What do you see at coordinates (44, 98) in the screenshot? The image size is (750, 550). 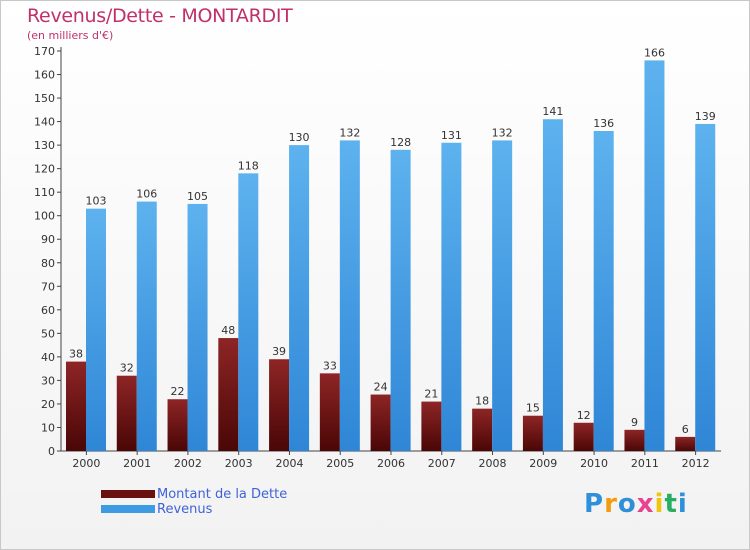 I see `y-tick-label: 150` at bounding box center [44, 98].